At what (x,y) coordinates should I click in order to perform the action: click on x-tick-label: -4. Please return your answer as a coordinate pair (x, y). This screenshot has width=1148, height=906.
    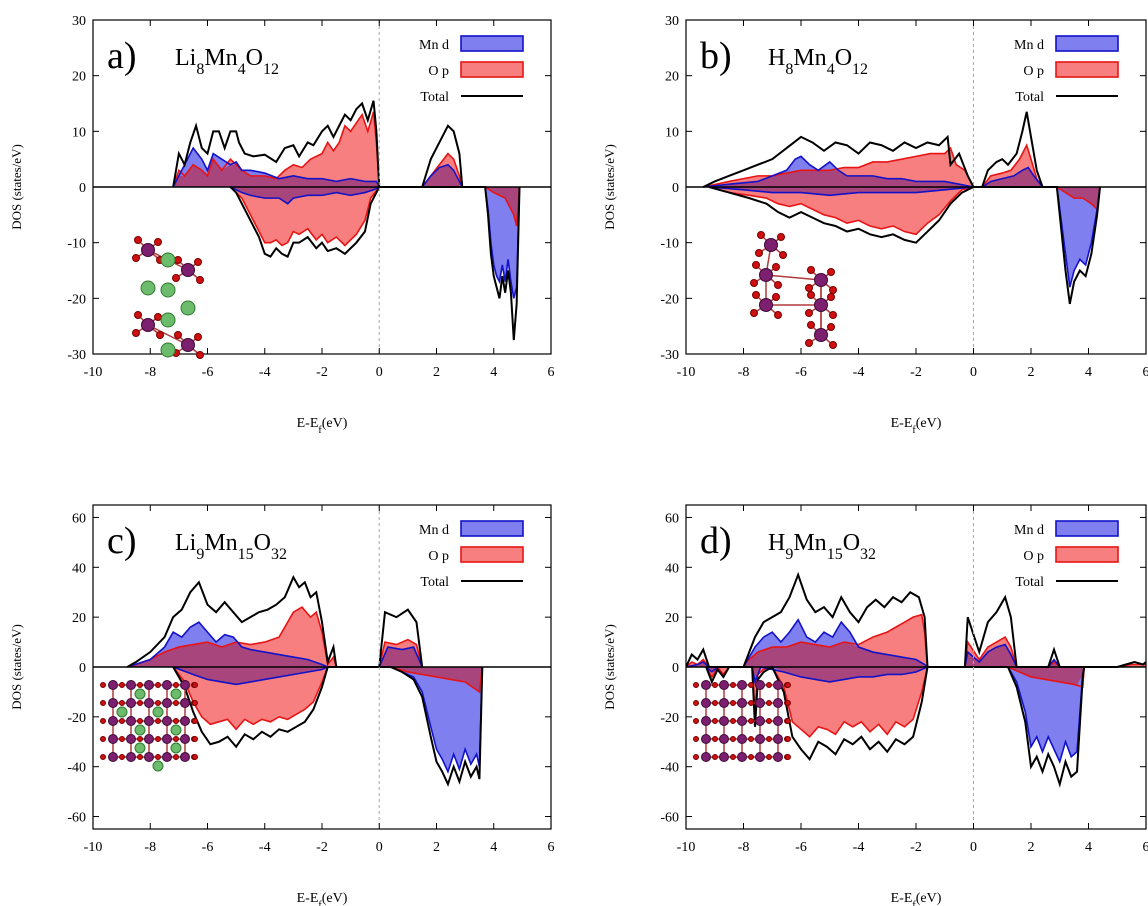
    Looking at the image, I should click on (265, 847).